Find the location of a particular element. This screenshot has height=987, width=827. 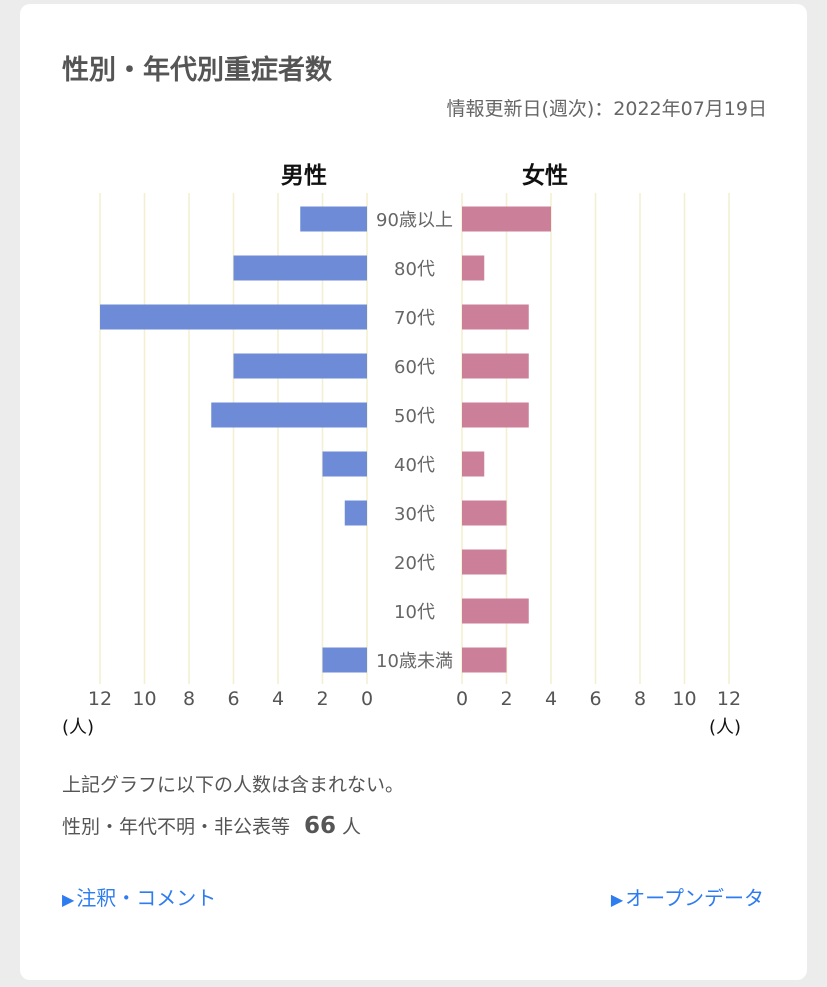

unknown-count-value: 66 is located at coordinates (320, 826).